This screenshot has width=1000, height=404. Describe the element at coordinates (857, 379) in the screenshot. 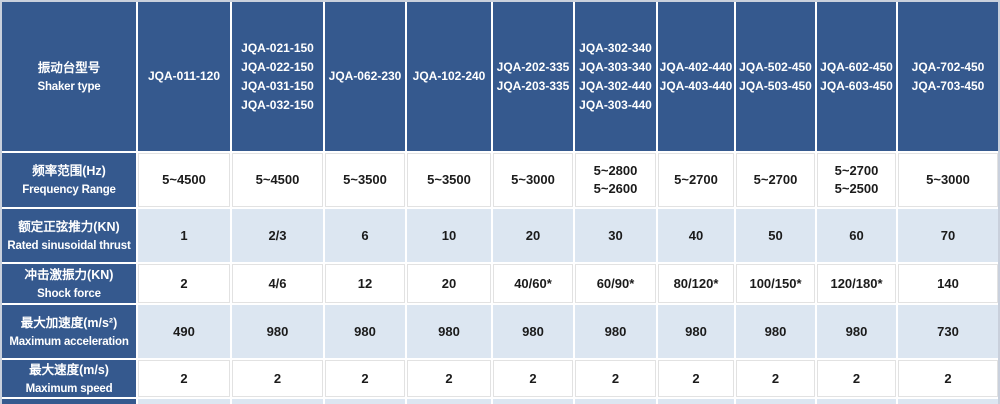

I see `cell-maximum-speed-col-9: 2` at that location.